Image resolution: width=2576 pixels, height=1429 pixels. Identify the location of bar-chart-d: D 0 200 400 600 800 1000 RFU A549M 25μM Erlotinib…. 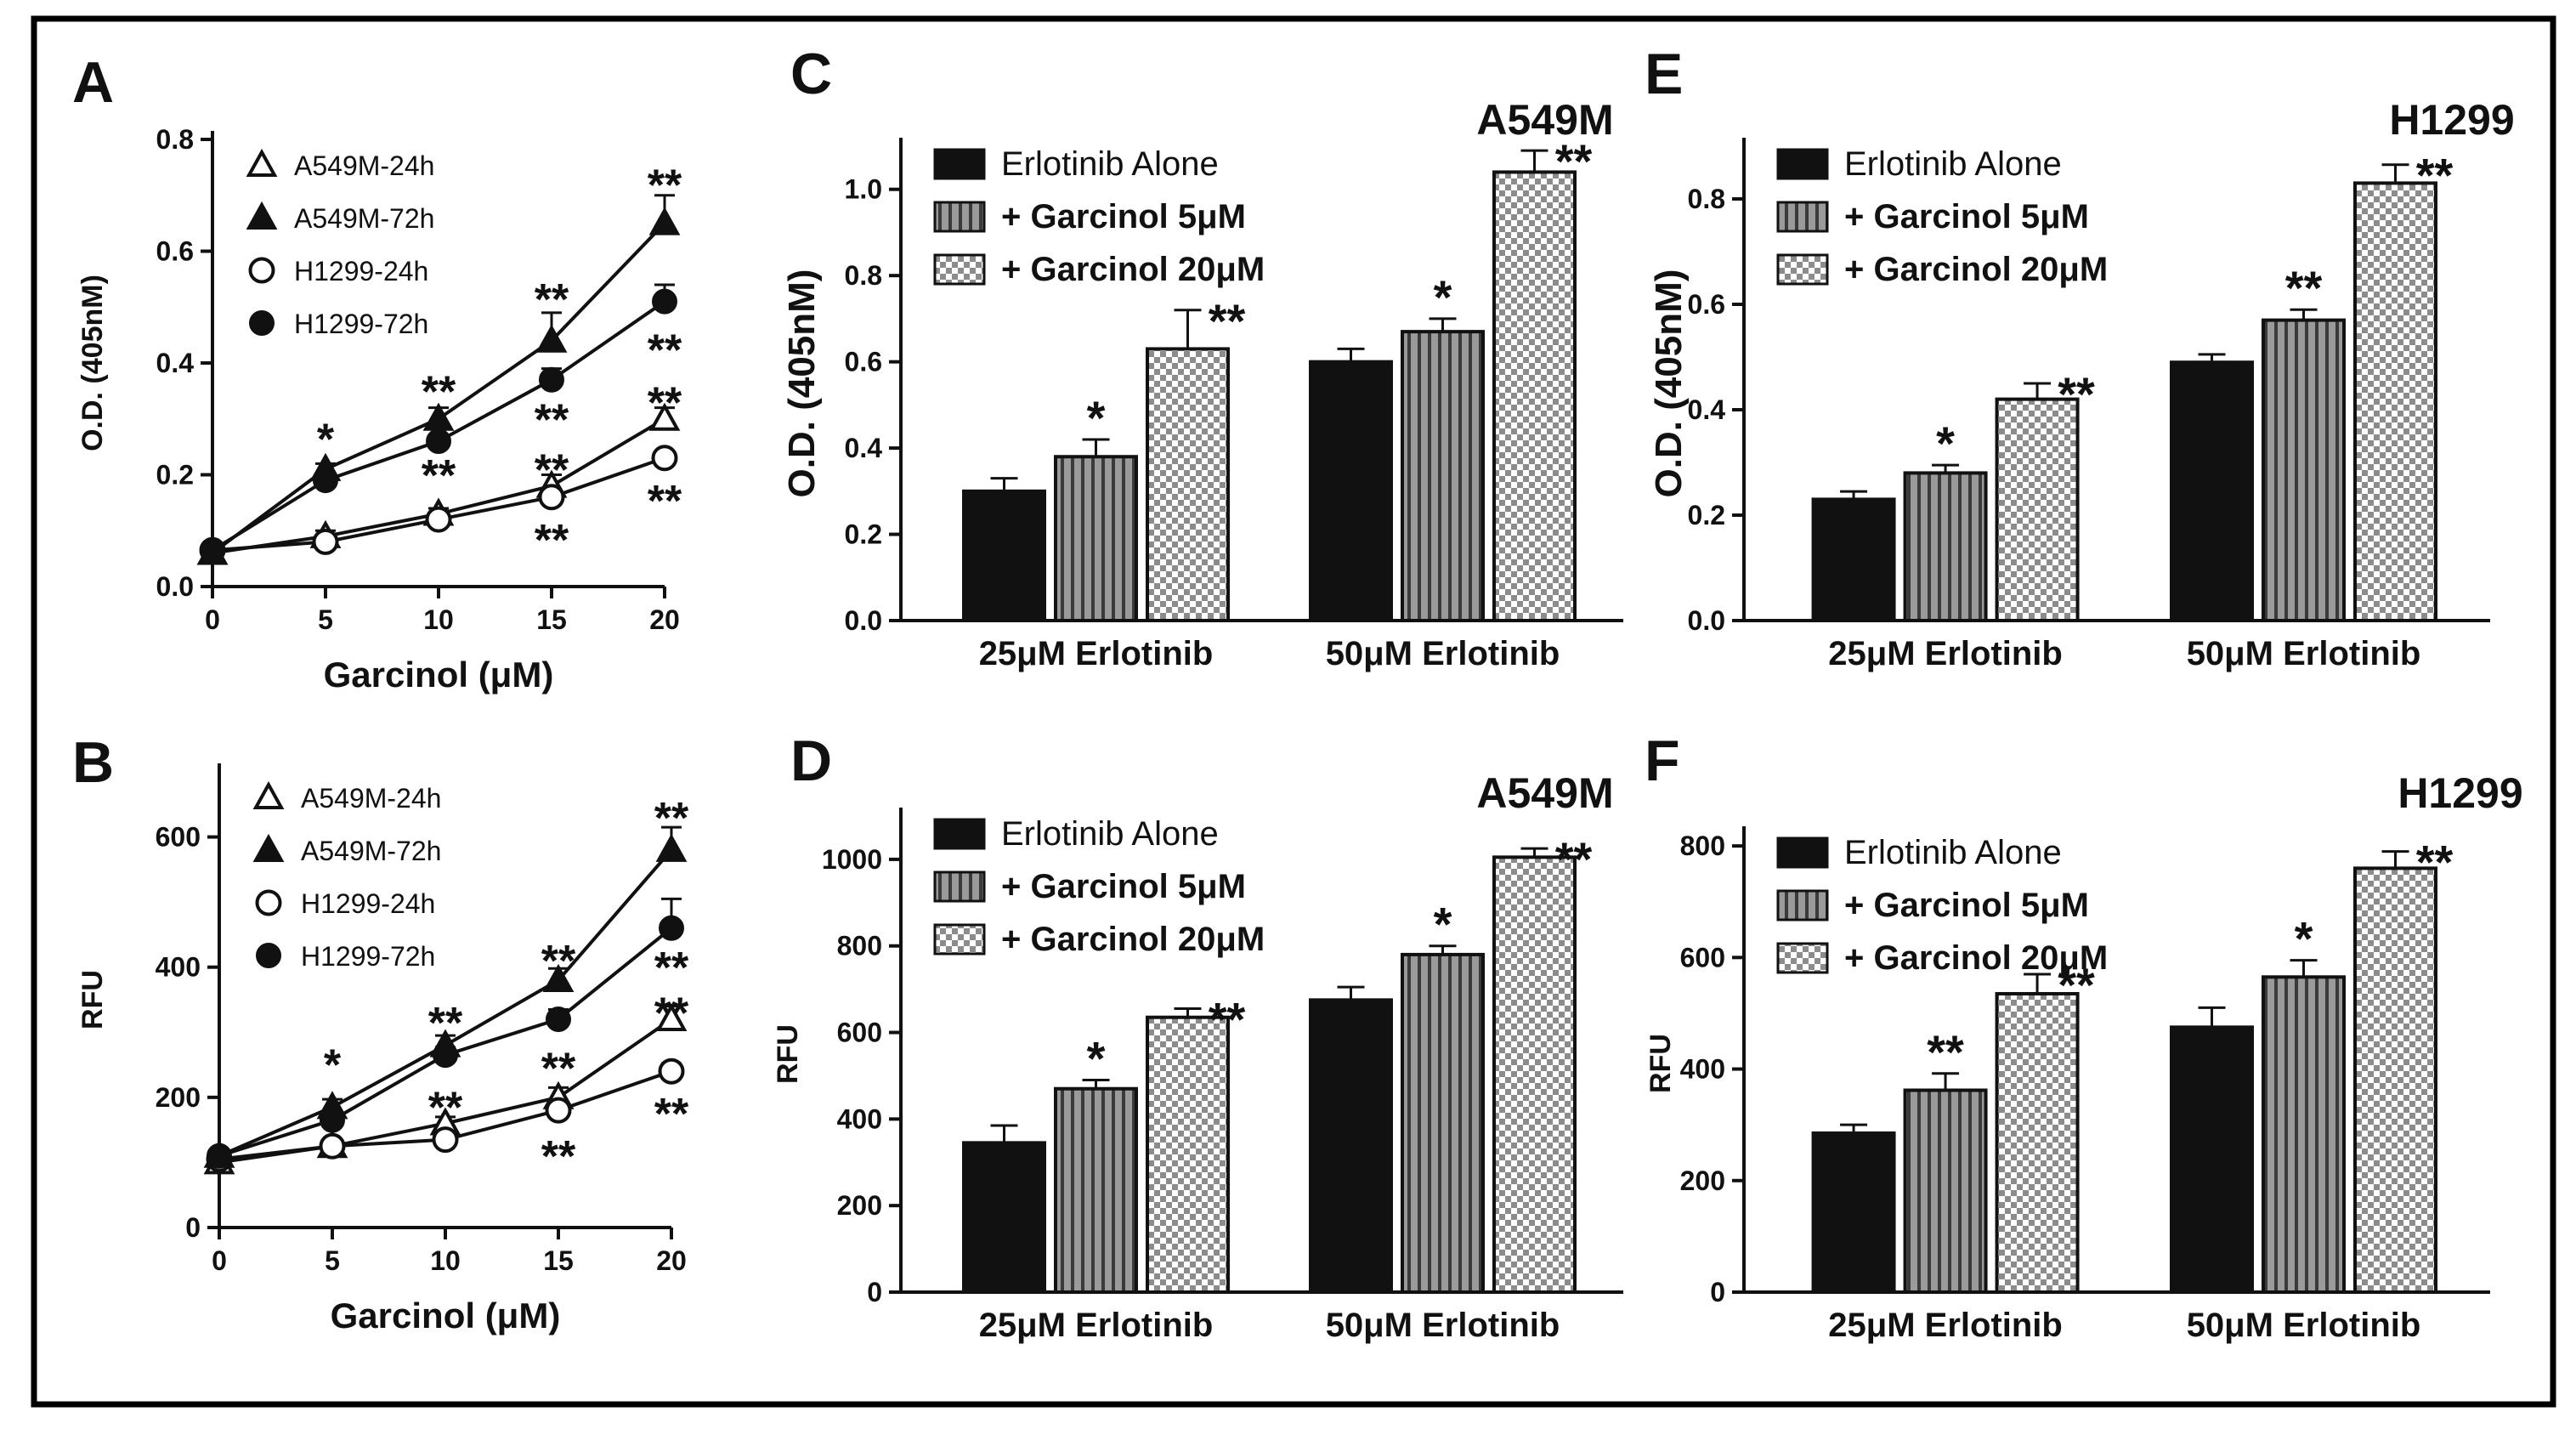
(1197, 1036).